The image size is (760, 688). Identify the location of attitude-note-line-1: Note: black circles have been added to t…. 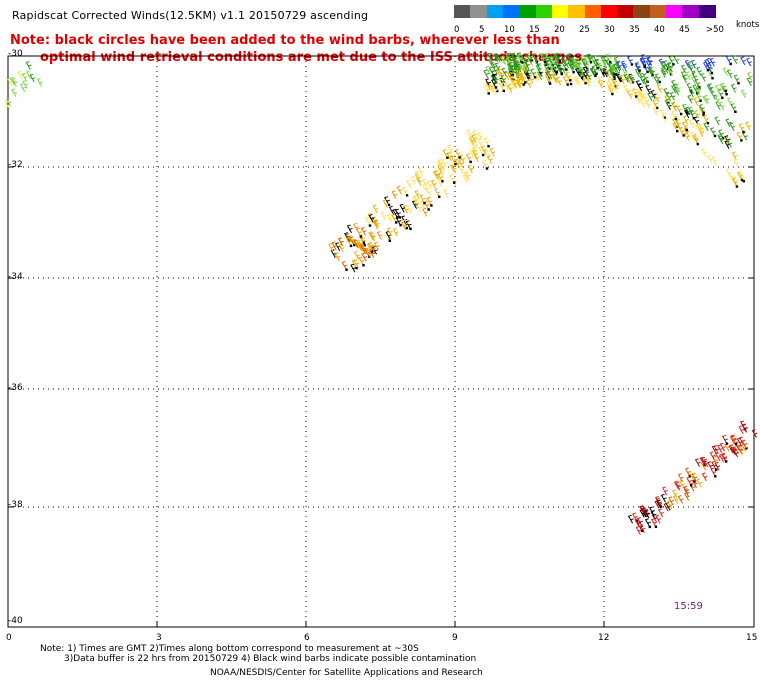
(285, 40).